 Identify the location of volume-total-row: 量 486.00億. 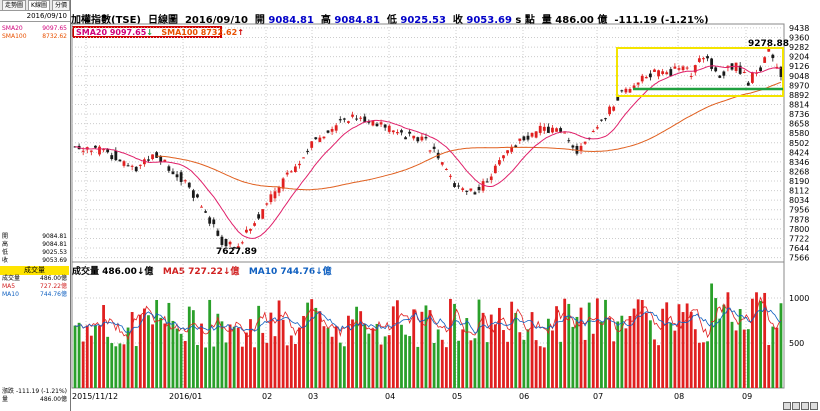
(34, 400).